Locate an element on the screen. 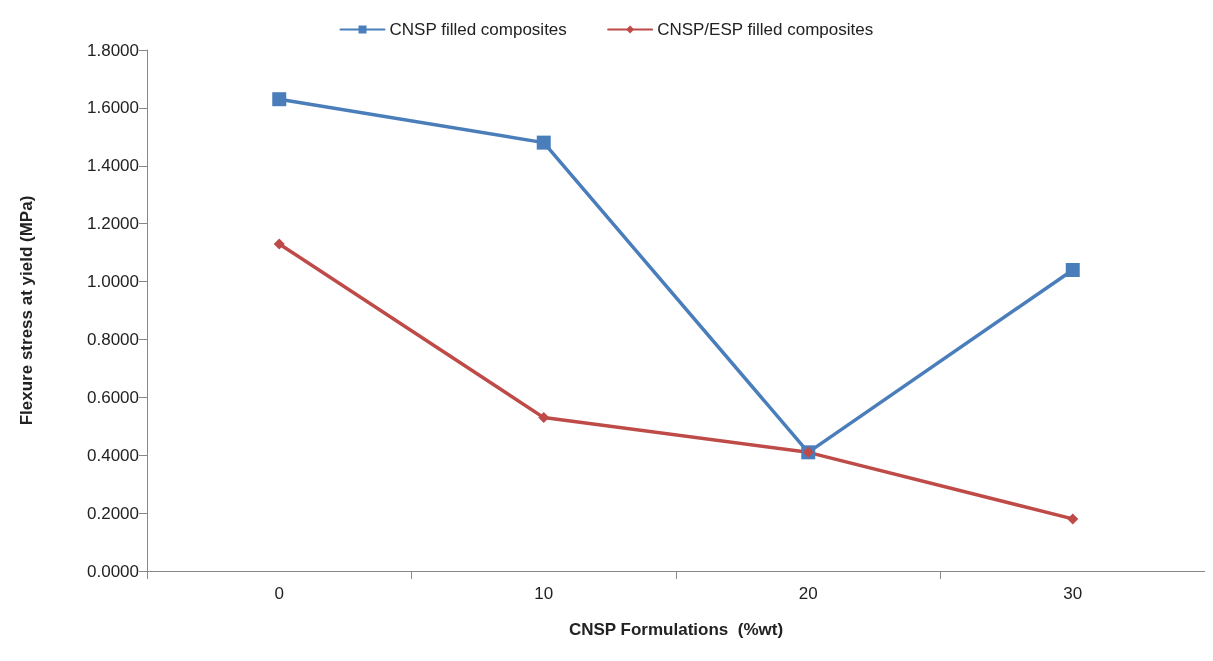 This screenshot has width=1213, height=661. x-tick-label: 0 is located at coordinates (279, 593).